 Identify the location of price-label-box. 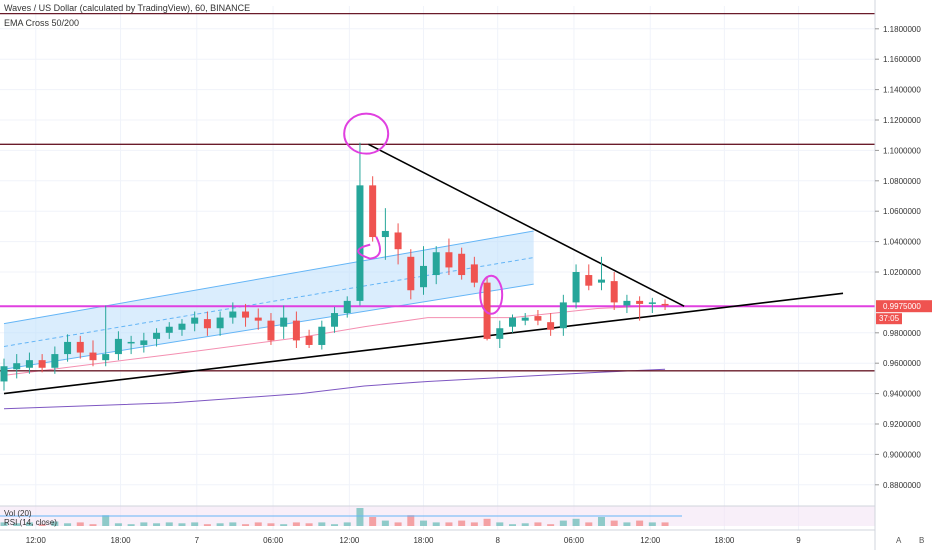
(904, 306).